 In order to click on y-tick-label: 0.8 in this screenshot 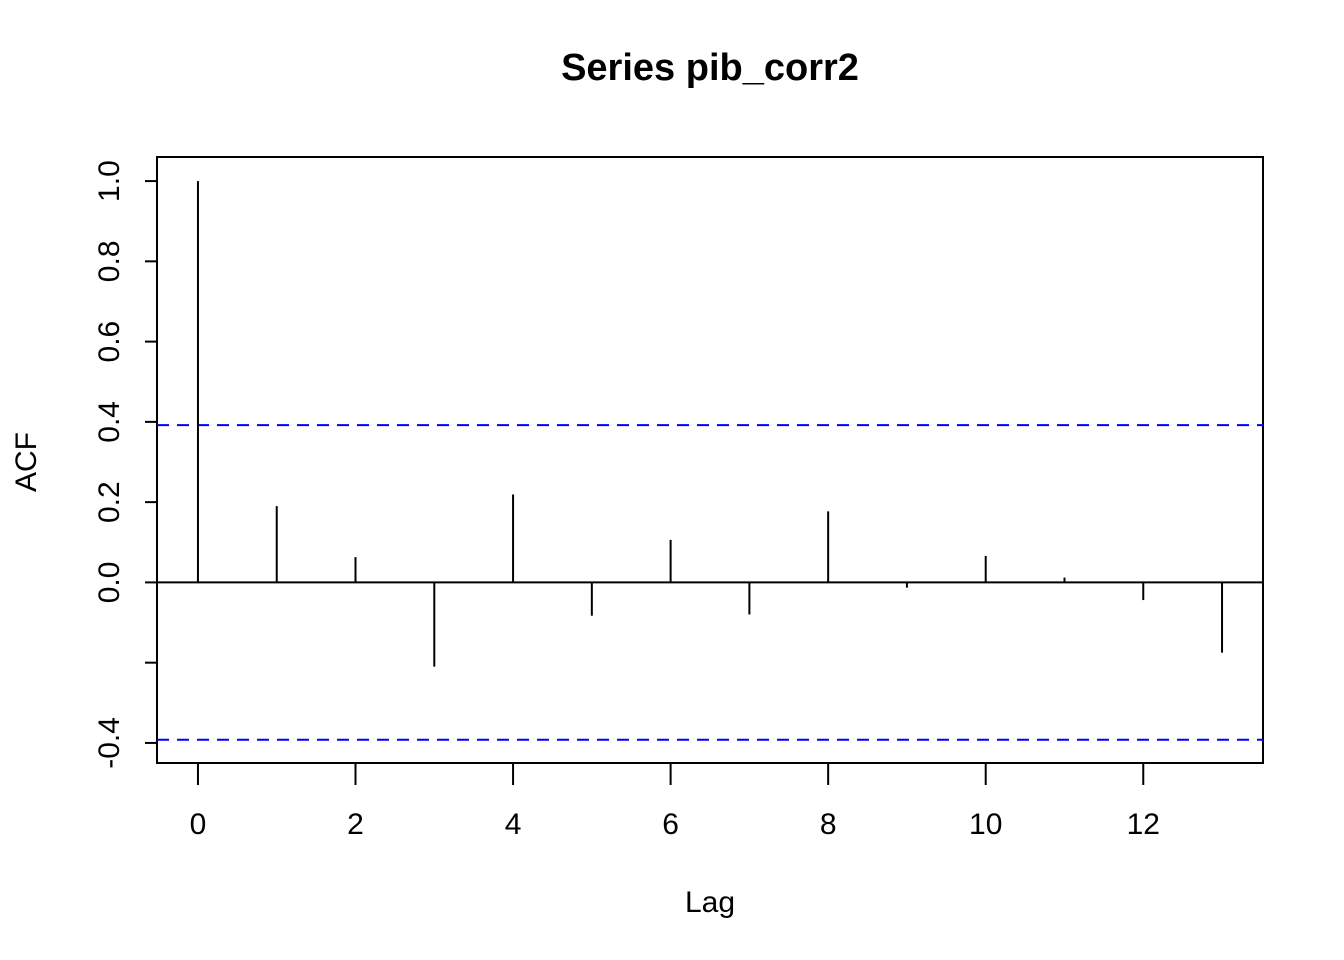, I will do `click(109, 261)`.